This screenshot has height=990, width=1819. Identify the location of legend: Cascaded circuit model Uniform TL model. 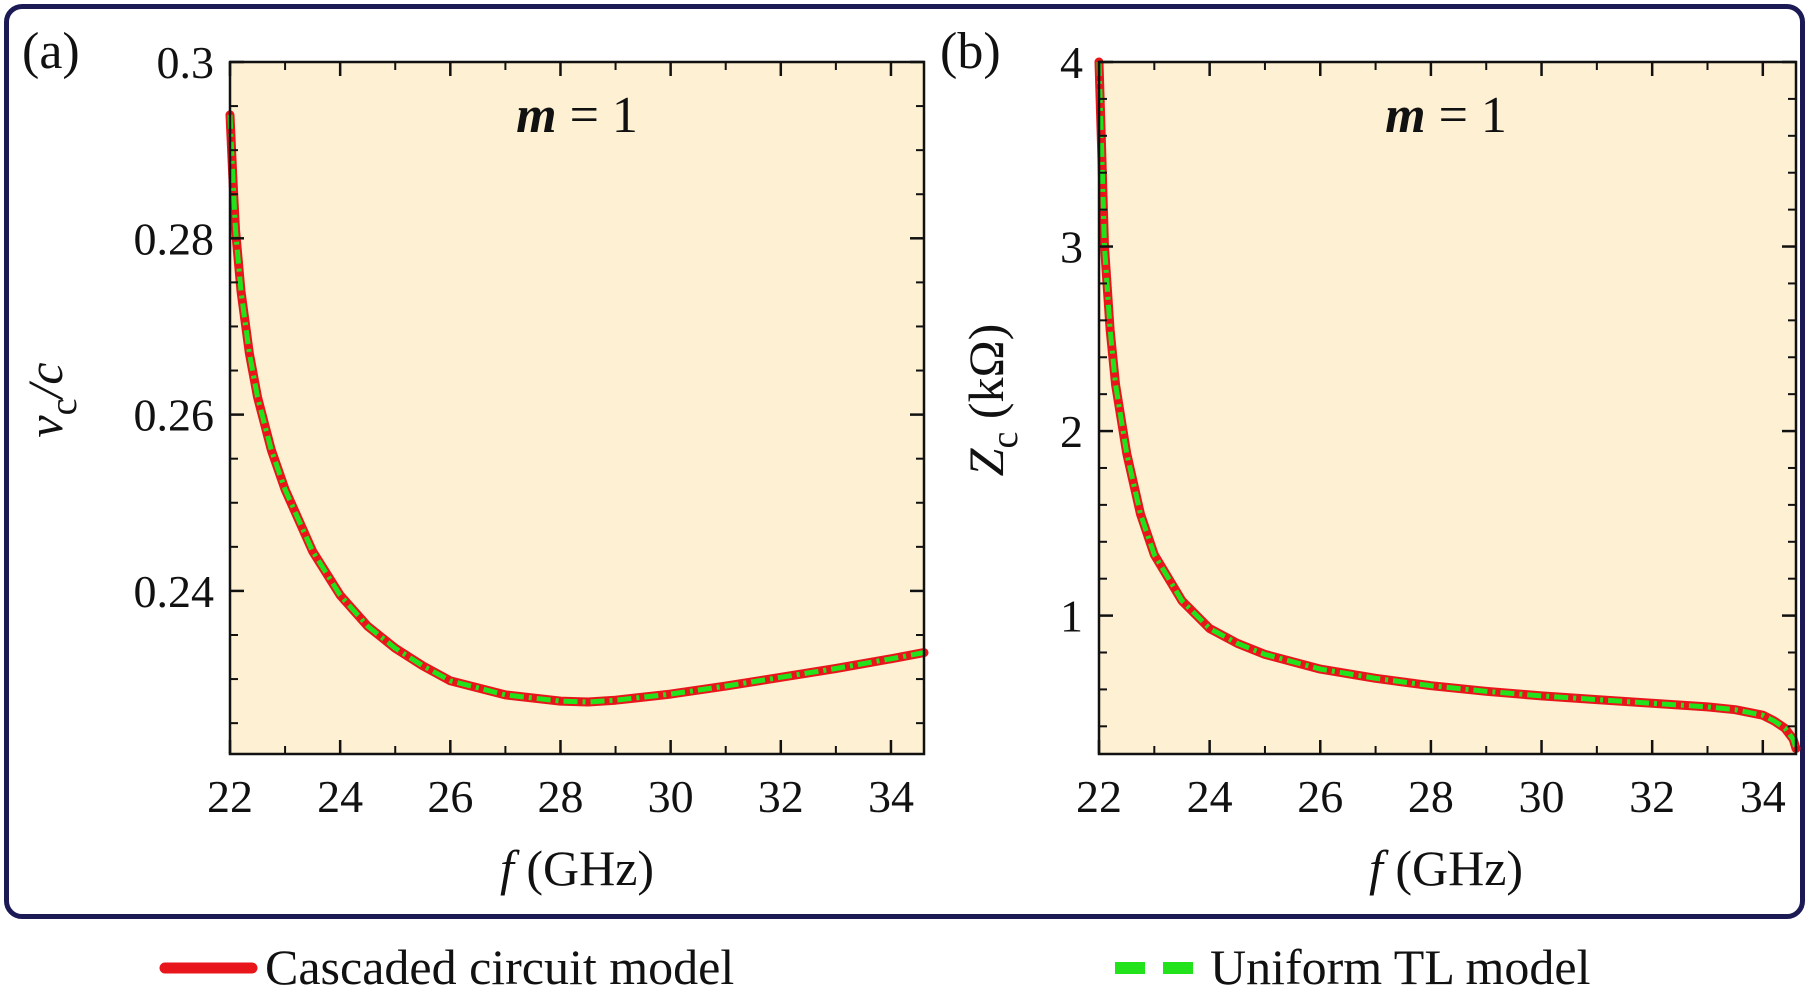
(875, 964).